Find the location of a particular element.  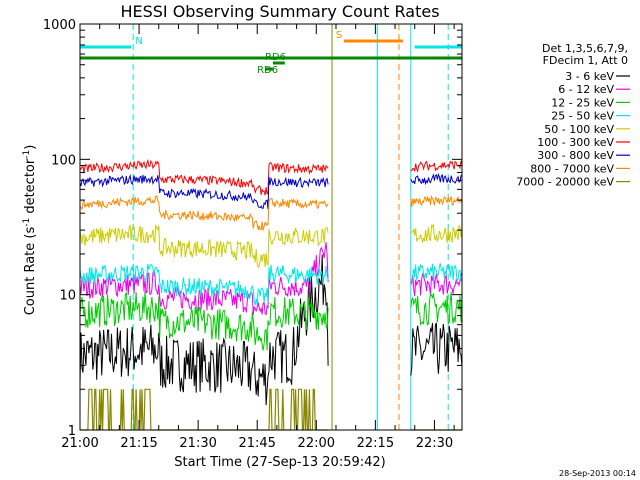

legend-entry-label: 6 - 12 keV is located at coordinates (586, 89).